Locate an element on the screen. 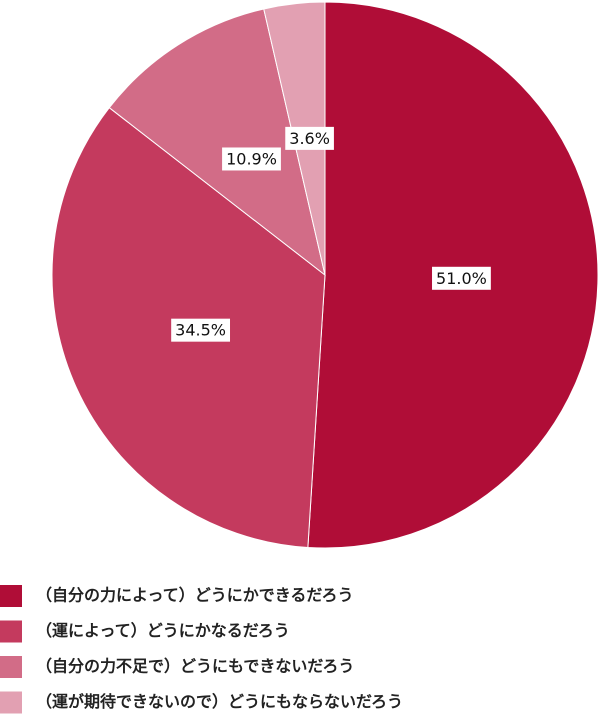 The image size is (600, 722). data-label: 51.0% is located at coordinates (461, 278).